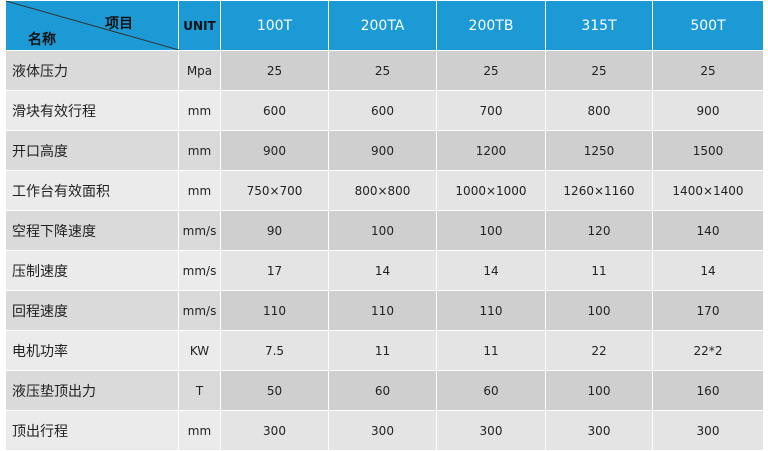  I want to click on header-row: 项目 名称 UNIT 100T 200TA 200TB 315T 500T, so click(384, 25).